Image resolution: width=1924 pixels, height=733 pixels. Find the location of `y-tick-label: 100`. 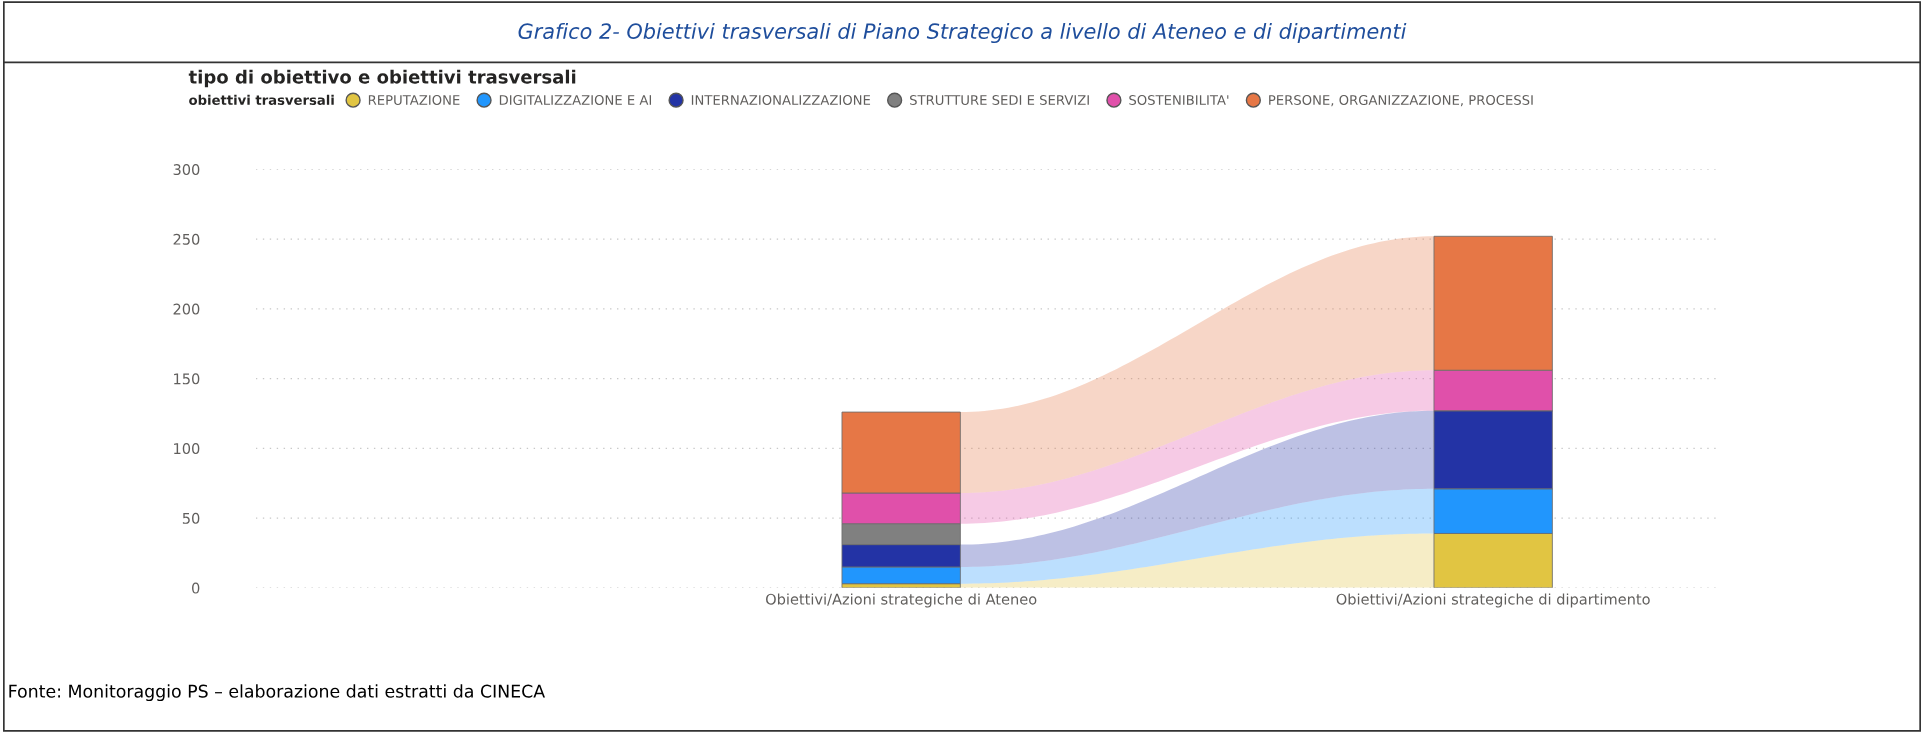

y-tick-label: 100 is located at coordinates (187, 449).